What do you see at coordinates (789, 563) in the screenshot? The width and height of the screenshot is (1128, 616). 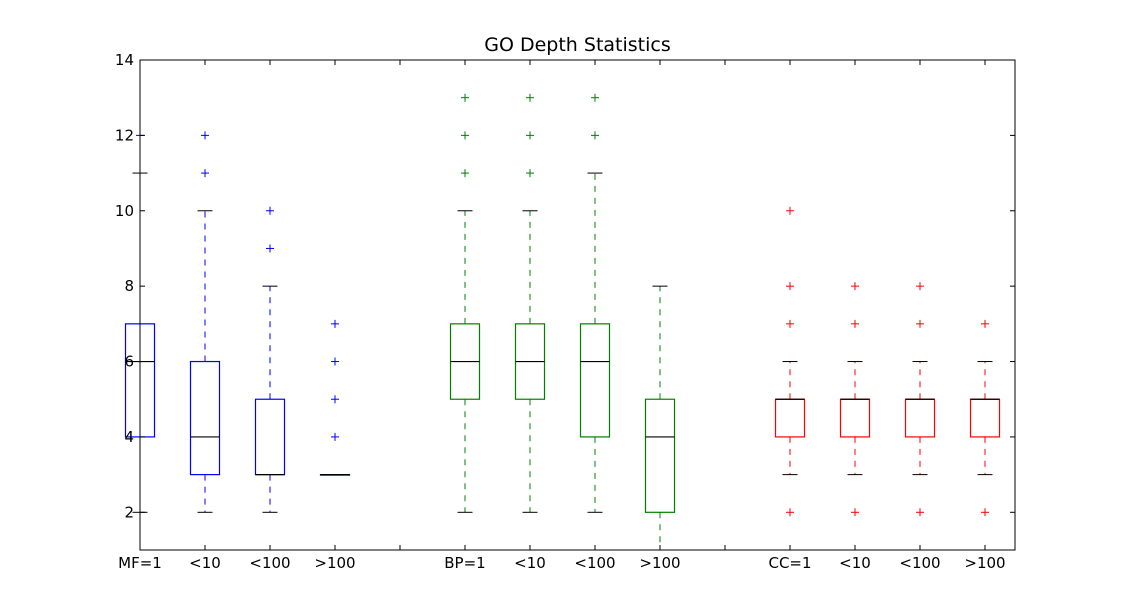 I see `x-tick-label: CC=1` at bounding box center [789, 563].